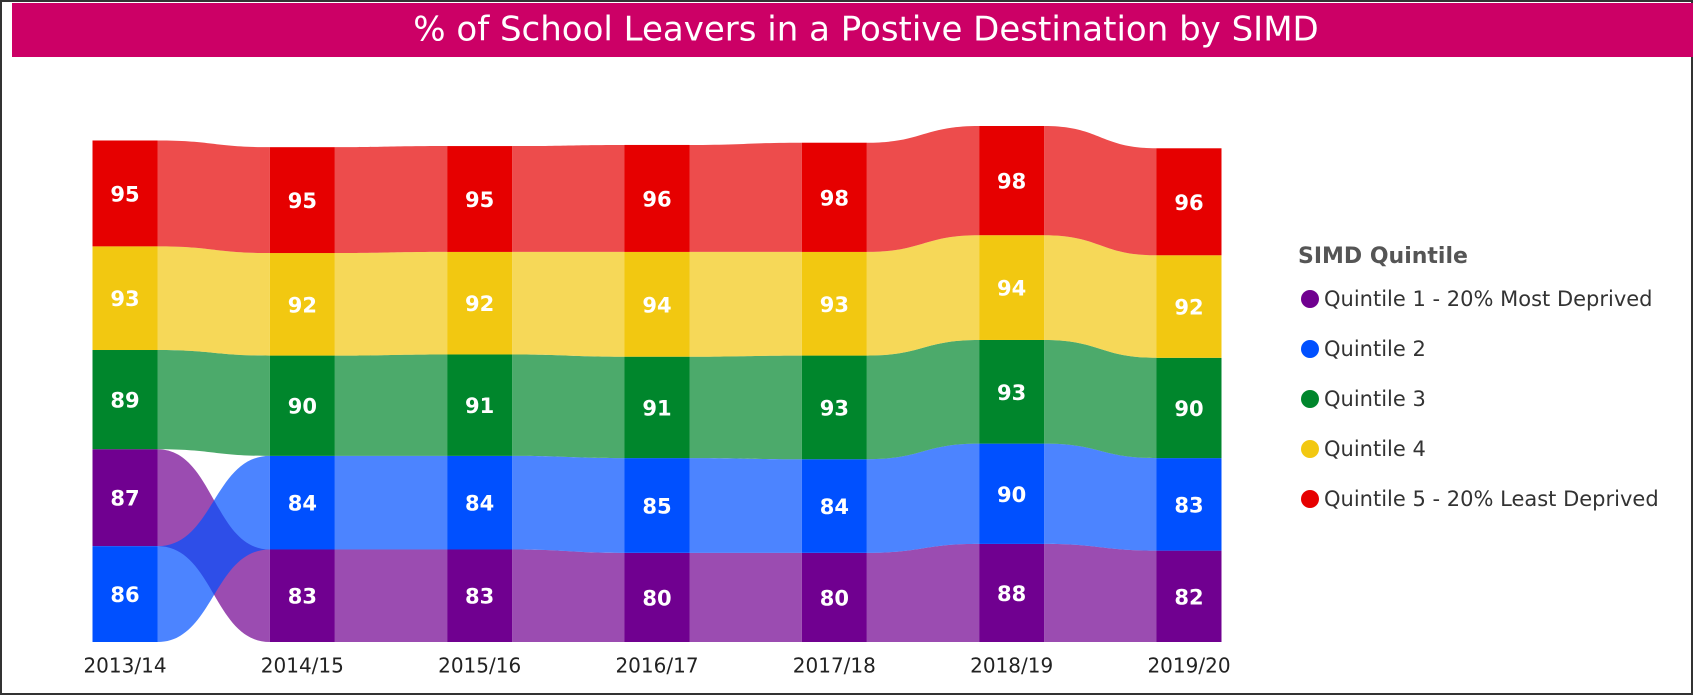 The width and height of the screenshot is (1693, 695). Describe the element at coordinates (124, 666) in the screenshot. I see `x-tick-label: 2013/14` at that location.